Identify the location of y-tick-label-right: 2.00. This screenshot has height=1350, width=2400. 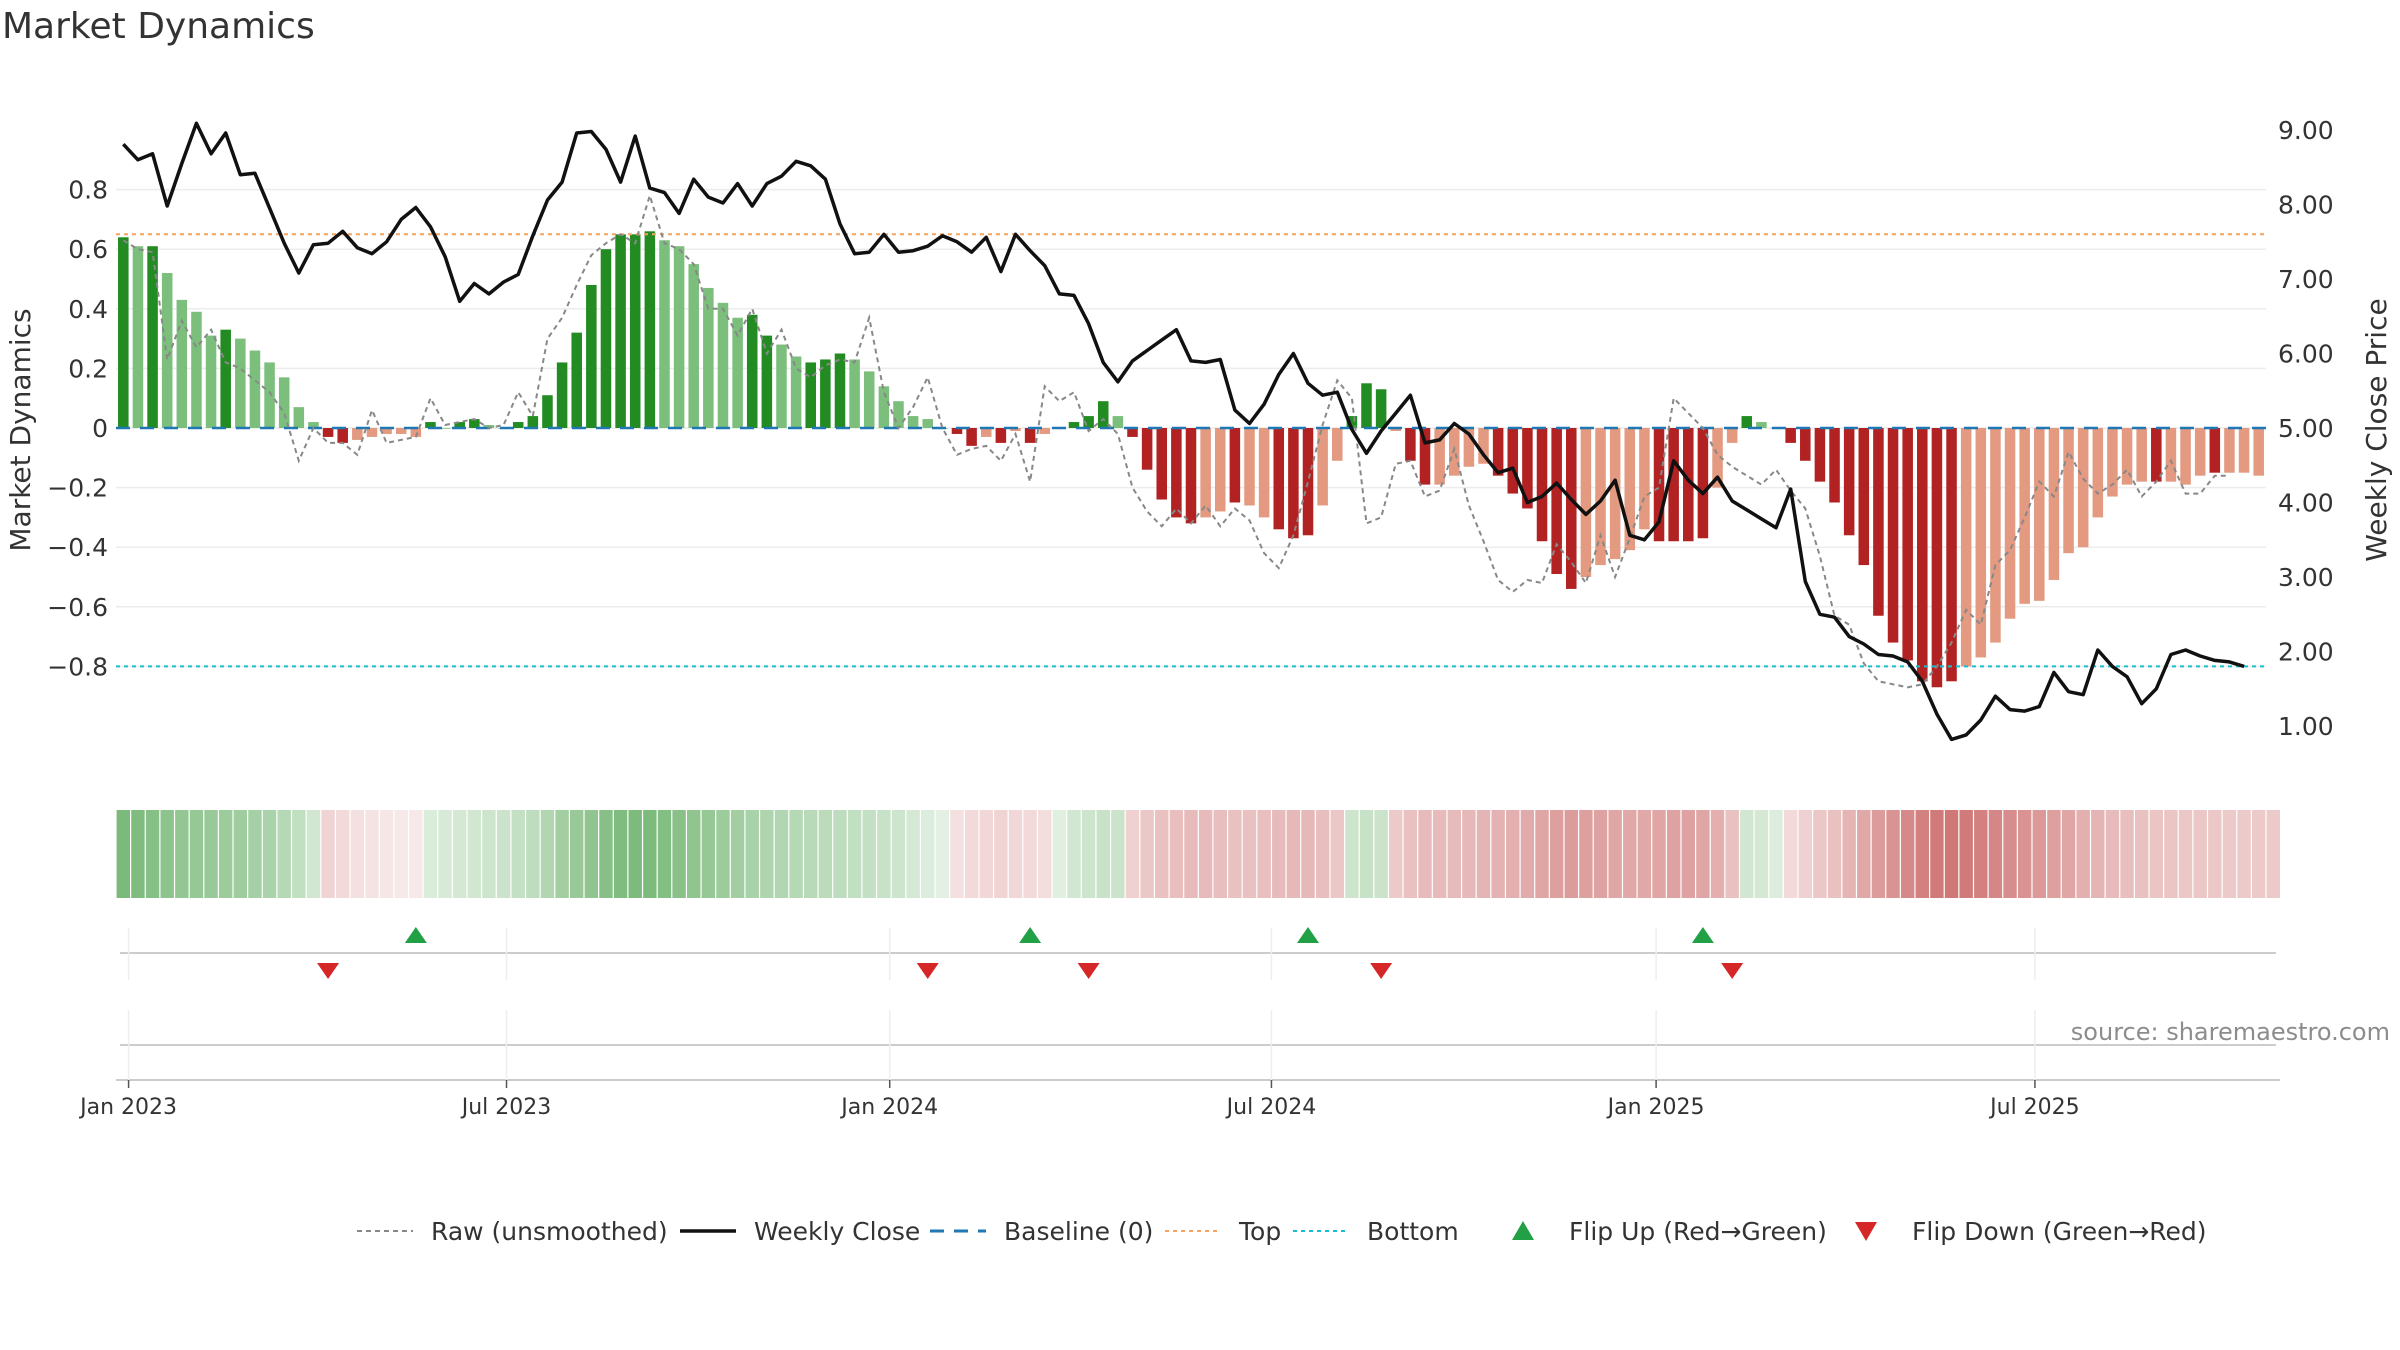
(2306, 652).